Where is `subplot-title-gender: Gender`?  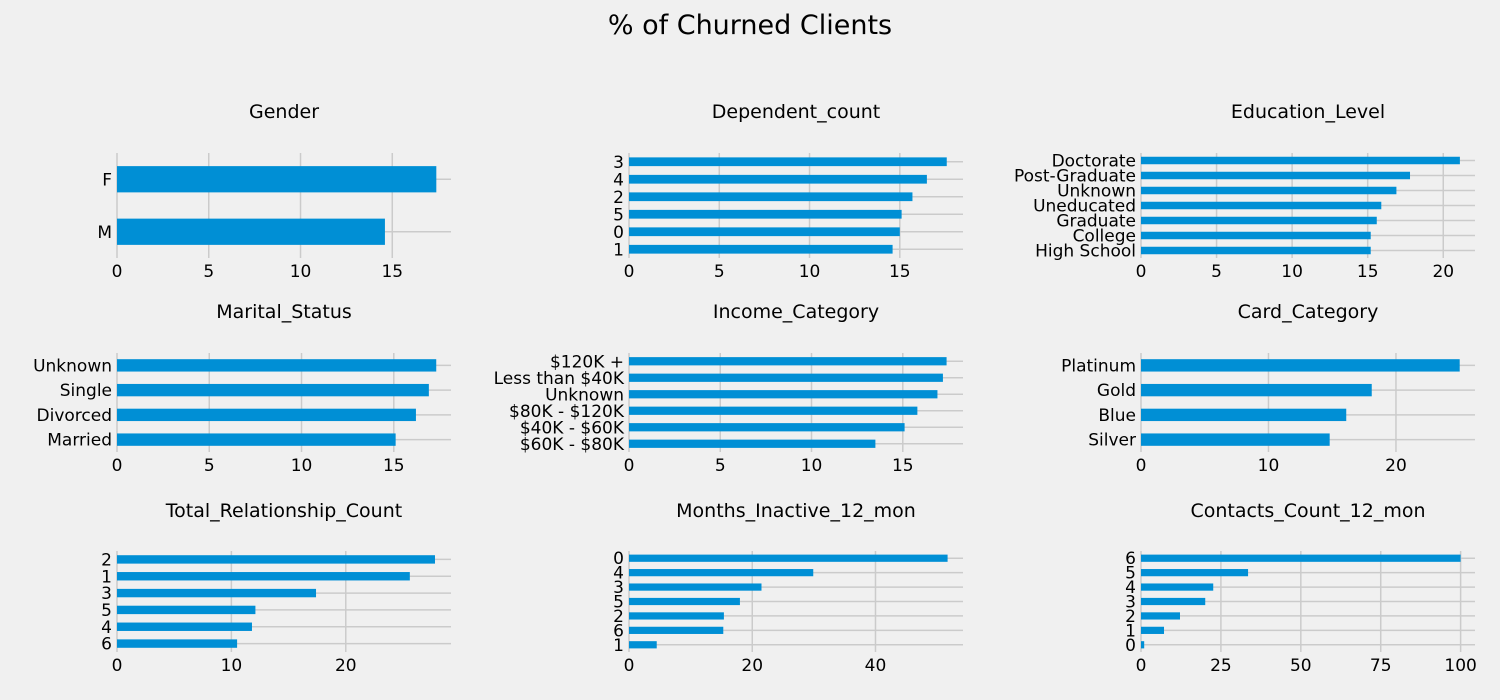 subplot-title-gender: Gender is located at coordinates (284, 112).